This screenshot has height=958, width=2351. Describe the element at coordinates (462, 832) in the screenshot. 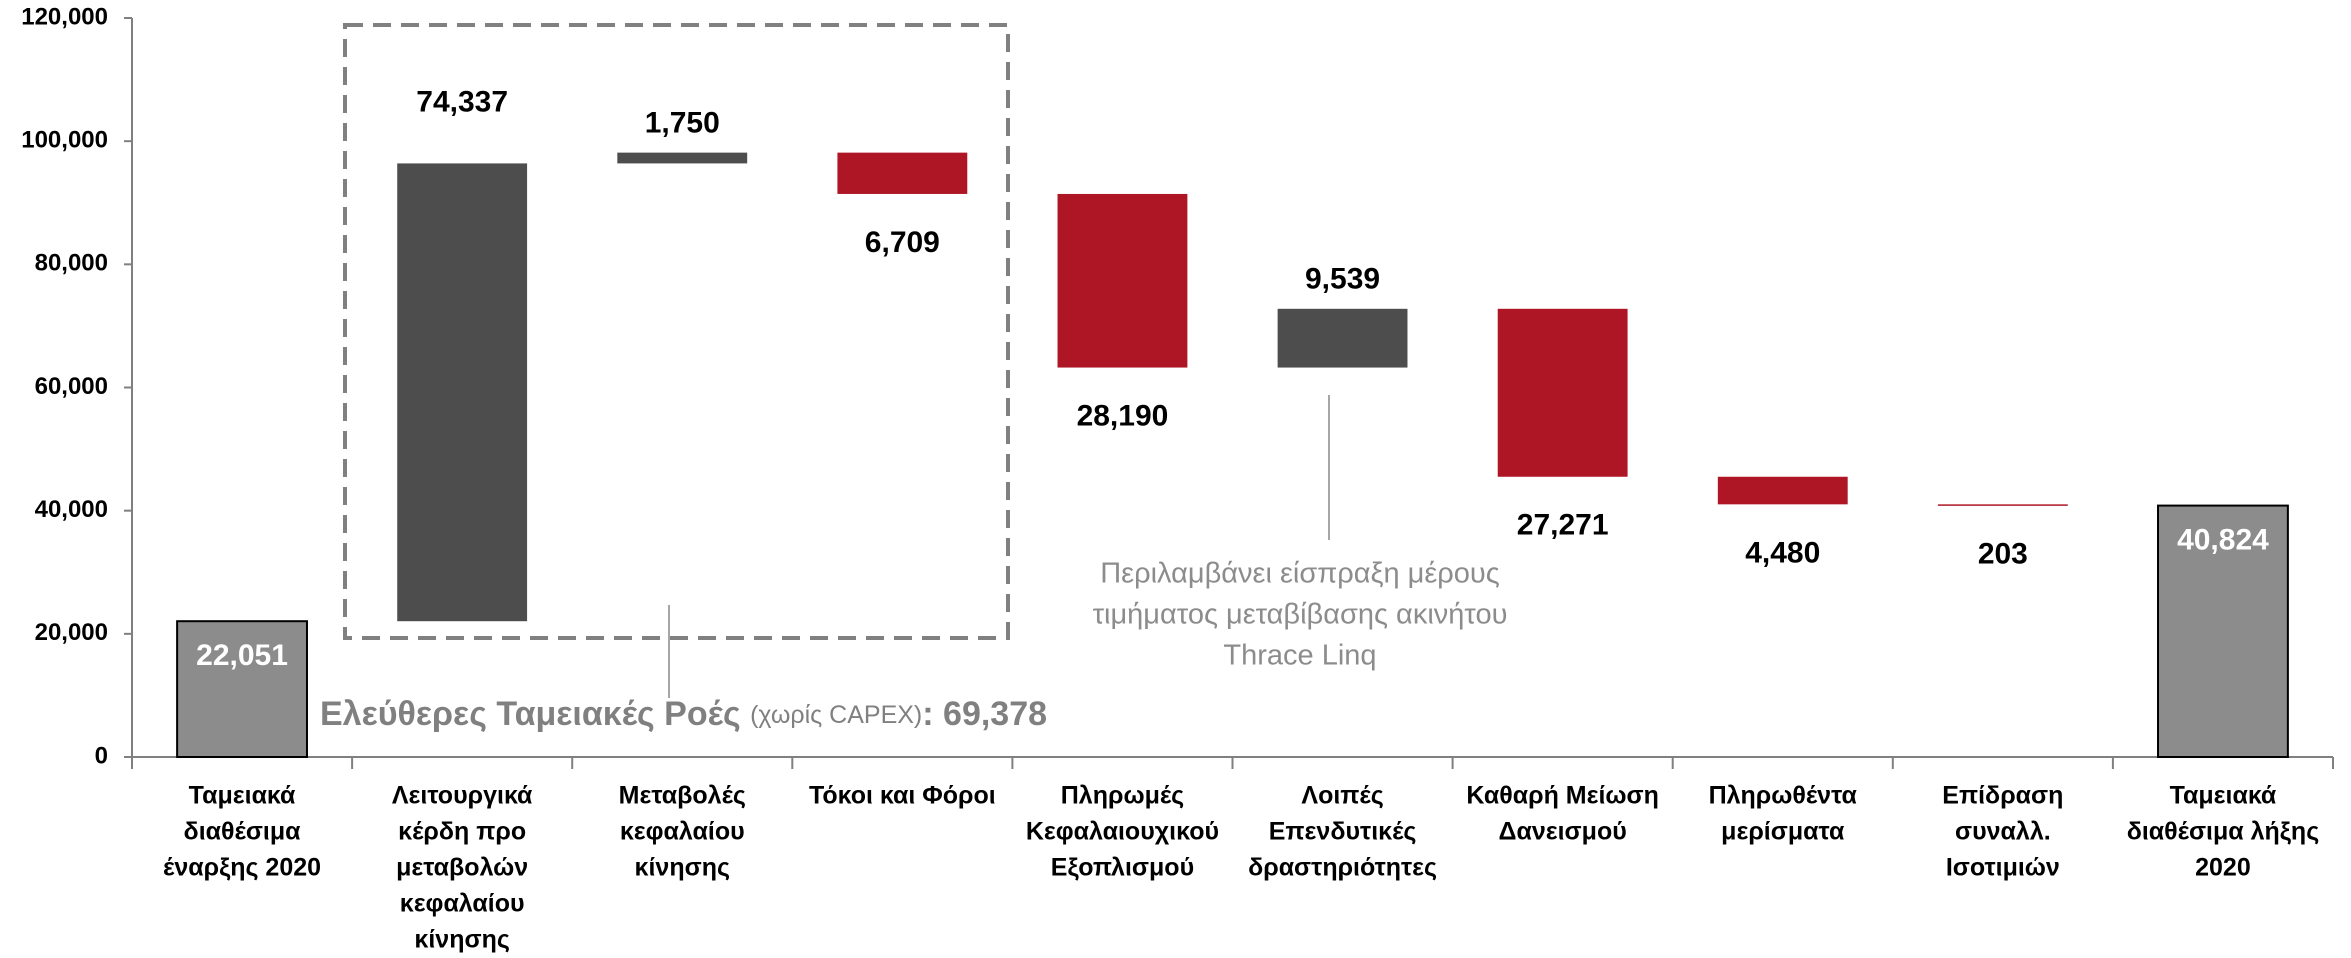

I see `x-tick-label: κέρδη προ` at that location.